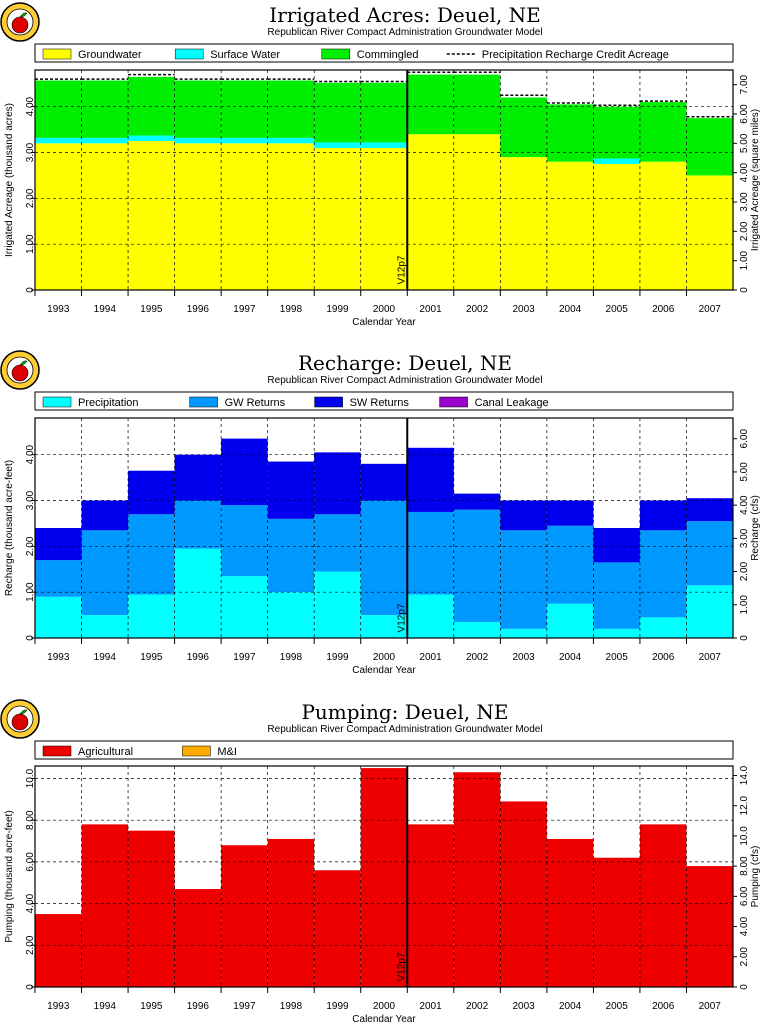  What do you see at coordinates (151, 138) in the screenshot?
I see `bar-1995-surface-water` at bounding box center [151, 138].